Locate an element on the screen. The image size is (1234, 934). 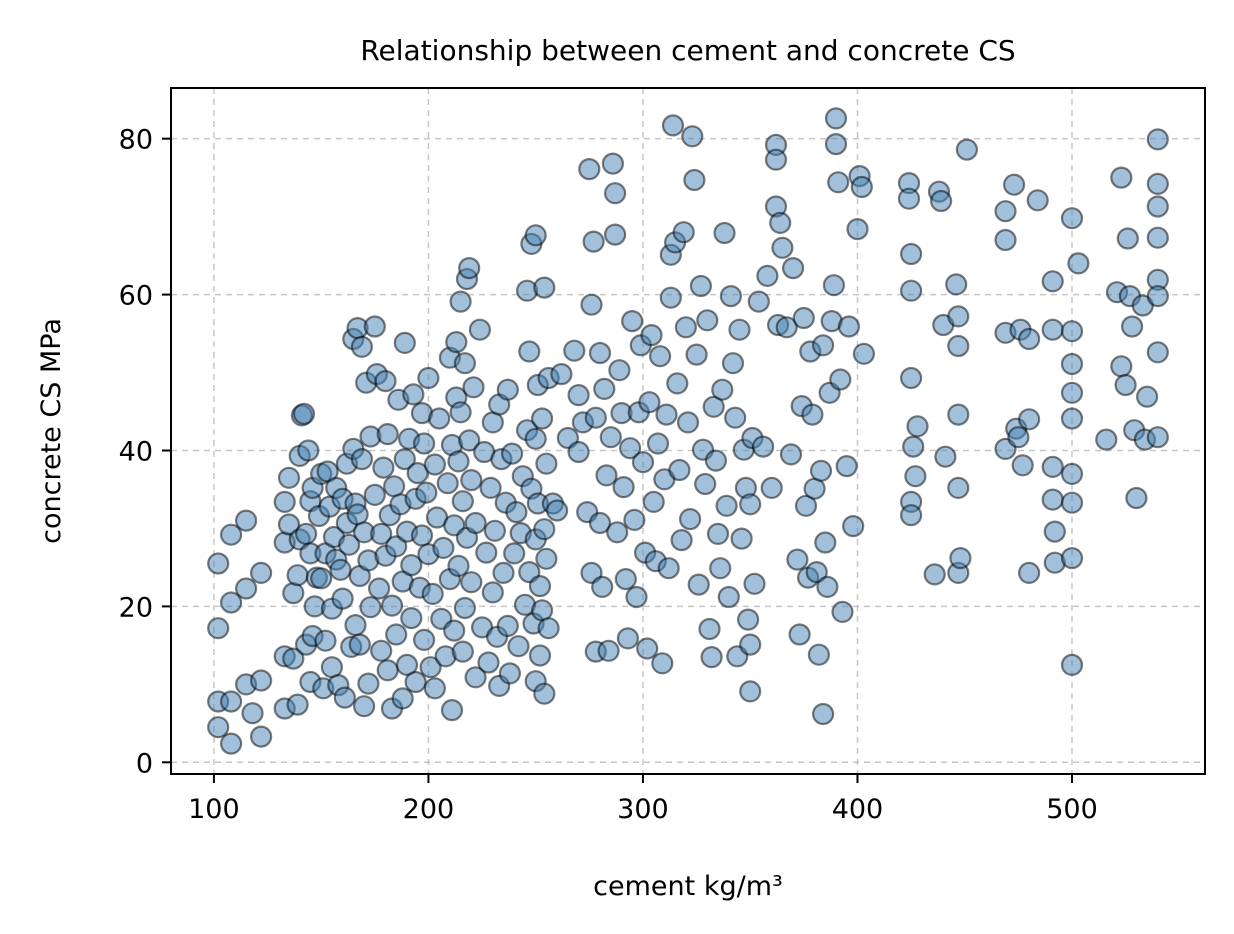
y-tick-label: 0 is located at coordinates (144, 763).